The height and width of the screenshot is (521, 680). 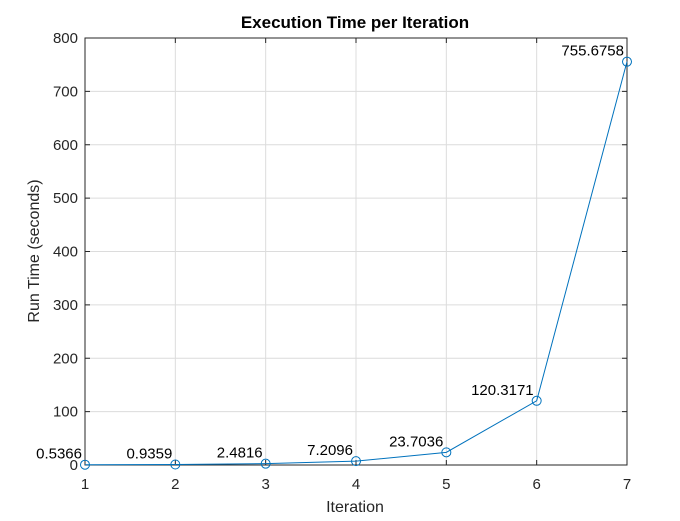 What do you see at coordinates (265, 484) in the screenshot?
I see `x-tick-label-3: 3` at bounding box center [265, 484].